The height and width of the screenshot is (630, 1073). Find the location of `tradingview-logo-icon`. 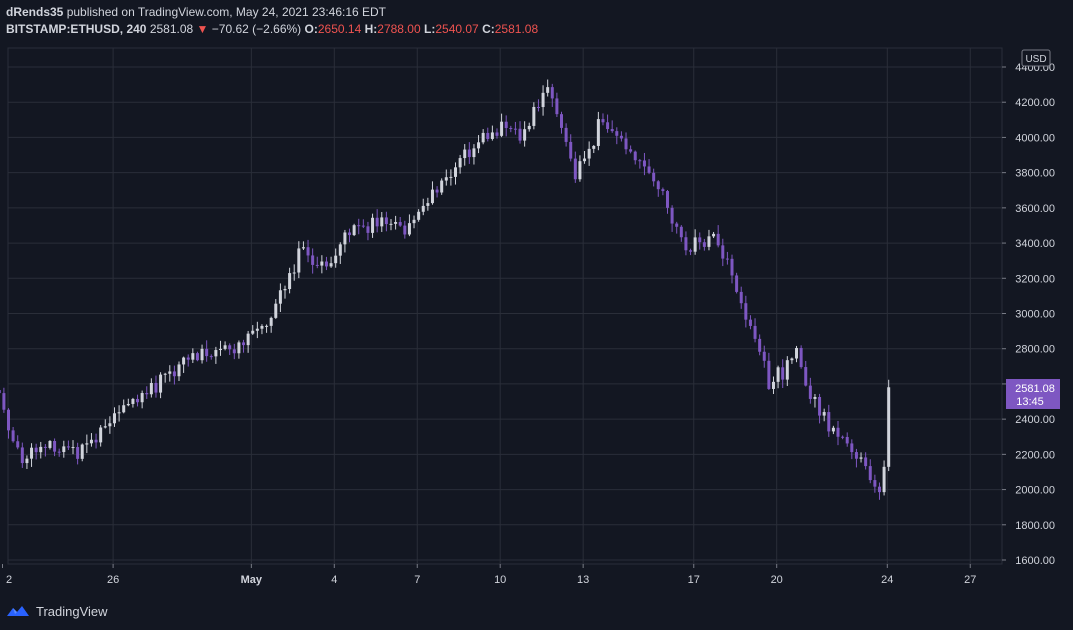

tradingview-logo-icon is located at coordinates (18, 611).